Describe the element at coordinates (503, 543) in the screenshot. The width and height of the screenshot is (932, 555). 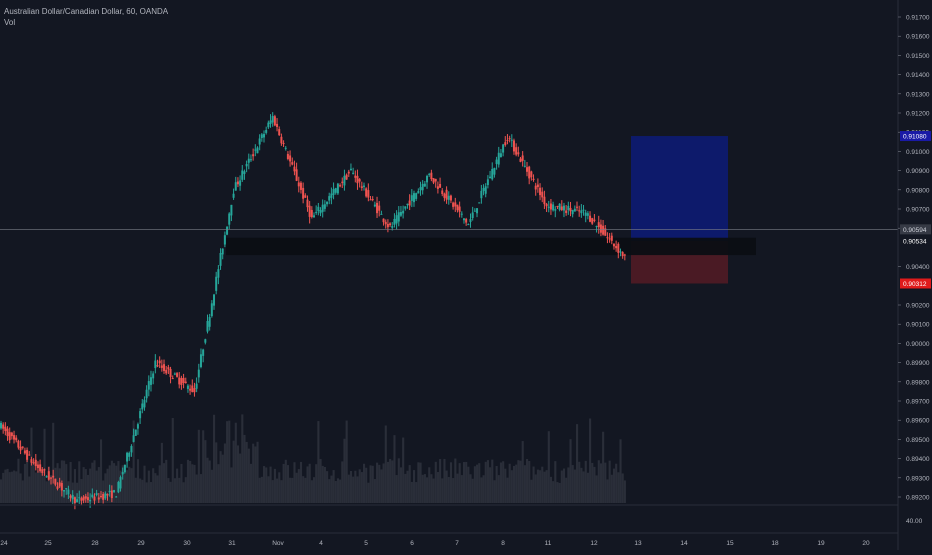
I see `x-tick-label: 8` at that location.